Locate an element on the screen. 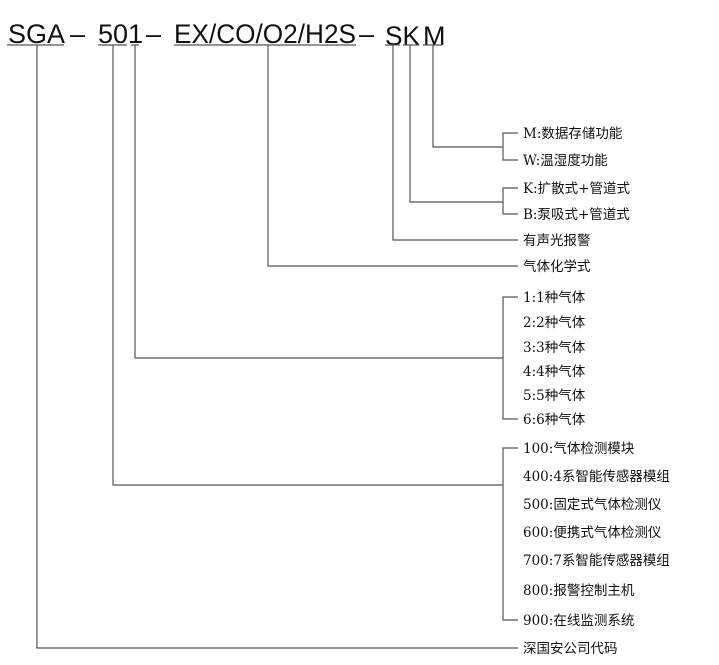 Image resolution: width=719 pixels, height=665 pixels. label-gas-count-6: 6:6种气体 is located at coordinates (554, 420).